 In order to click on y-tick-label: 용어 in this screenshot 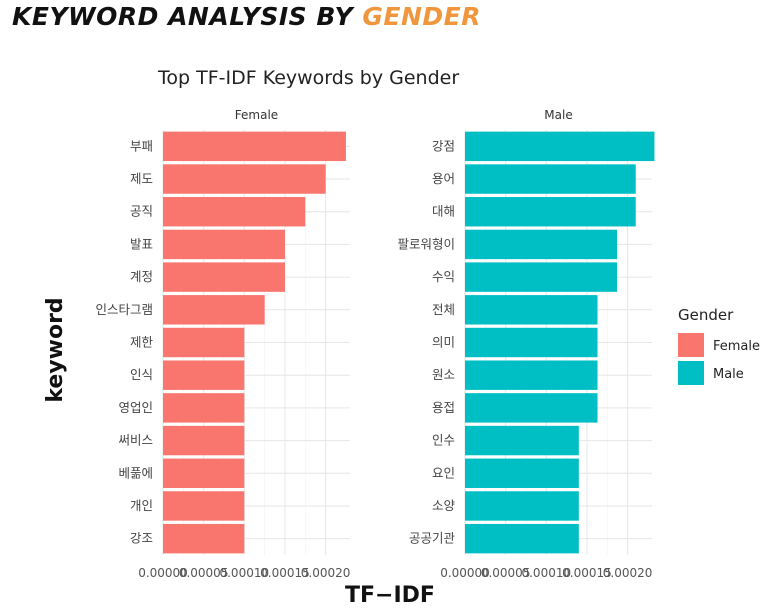, I will do `click(443, 178)`.